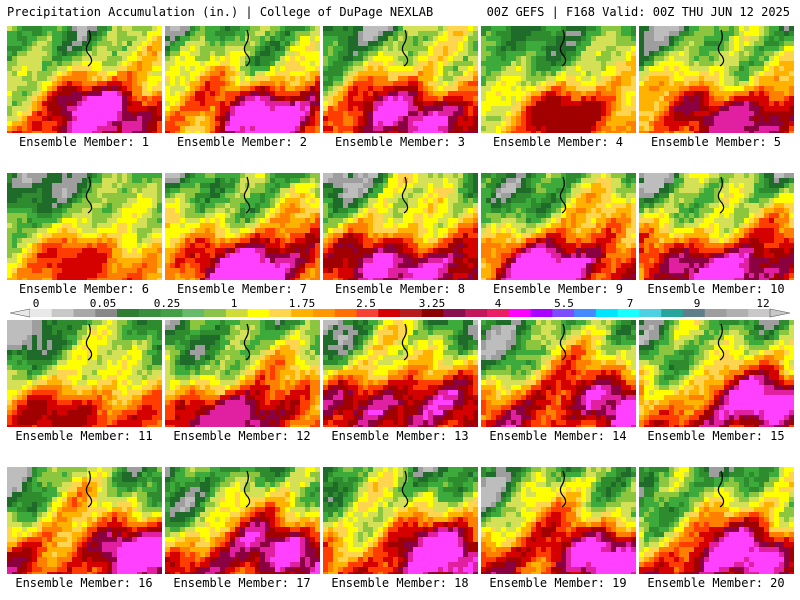 This screenshot has width=800, height=600. I want to click on ensemble-member-label: Ensemble Member: 3, so click(400, 142).